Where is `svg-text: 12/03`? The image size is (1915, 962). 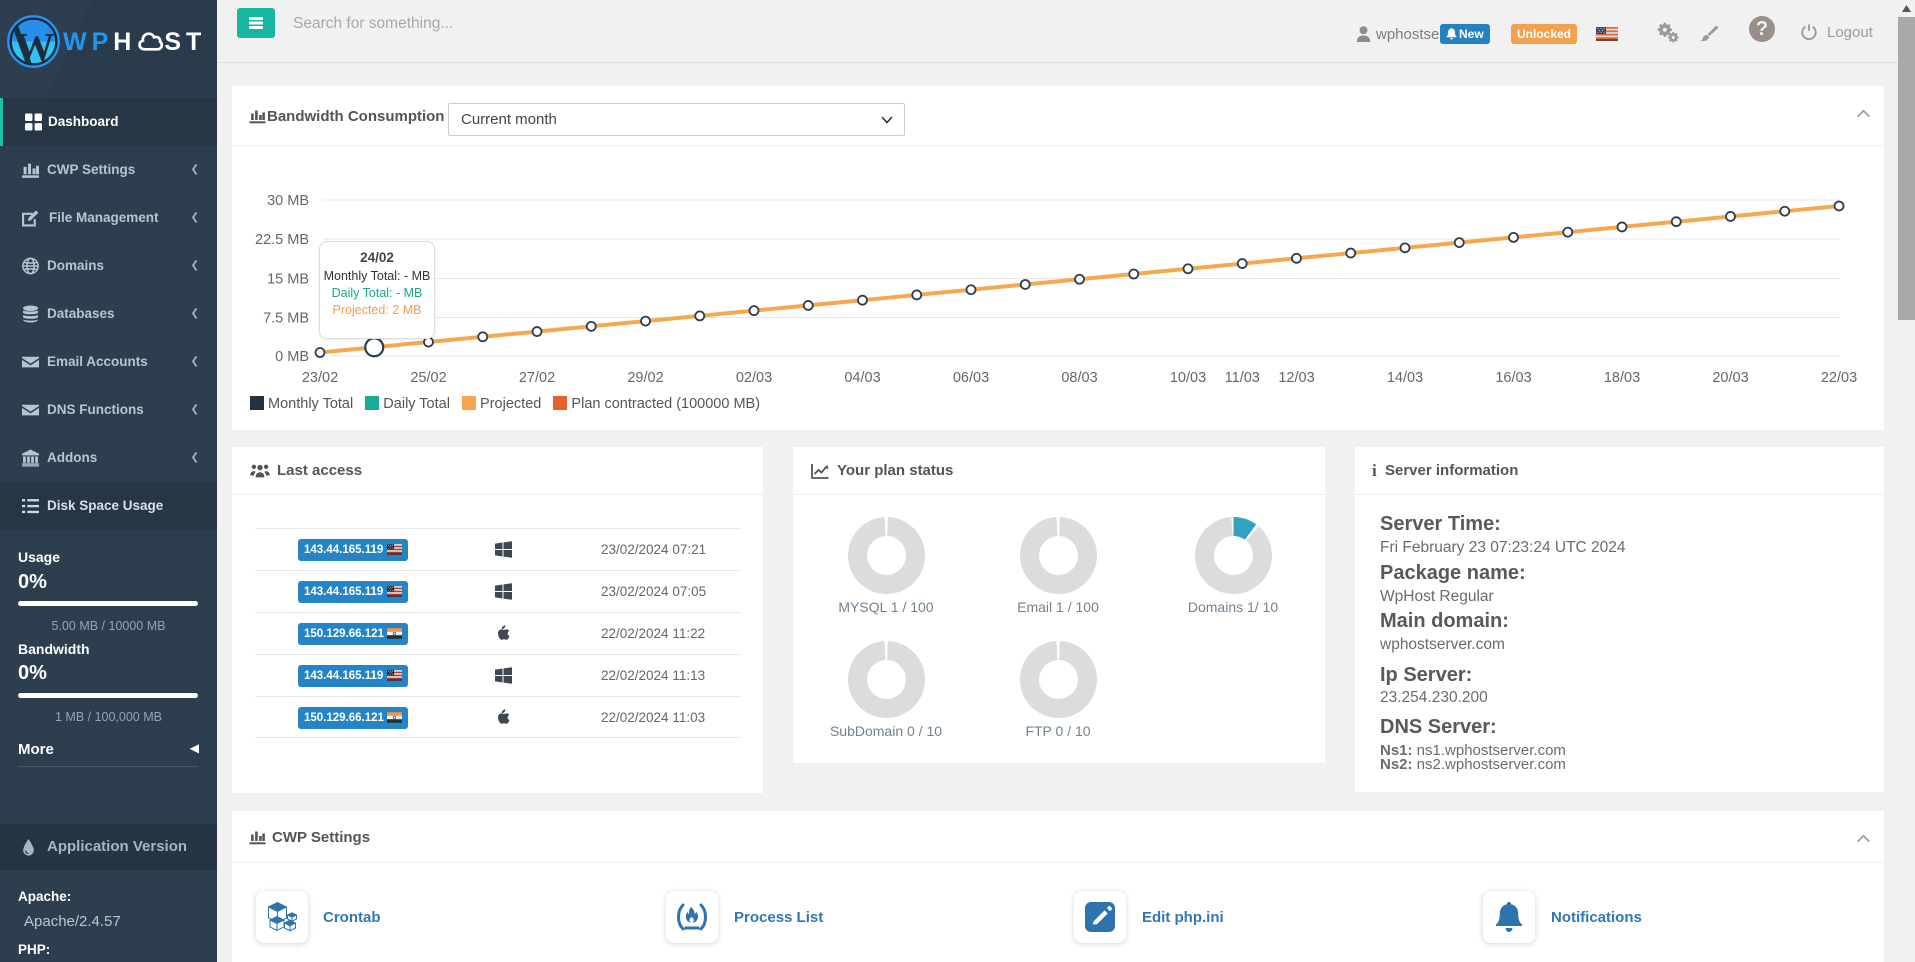 svg-text: 12/03 is located at coordinates (1296, 378).